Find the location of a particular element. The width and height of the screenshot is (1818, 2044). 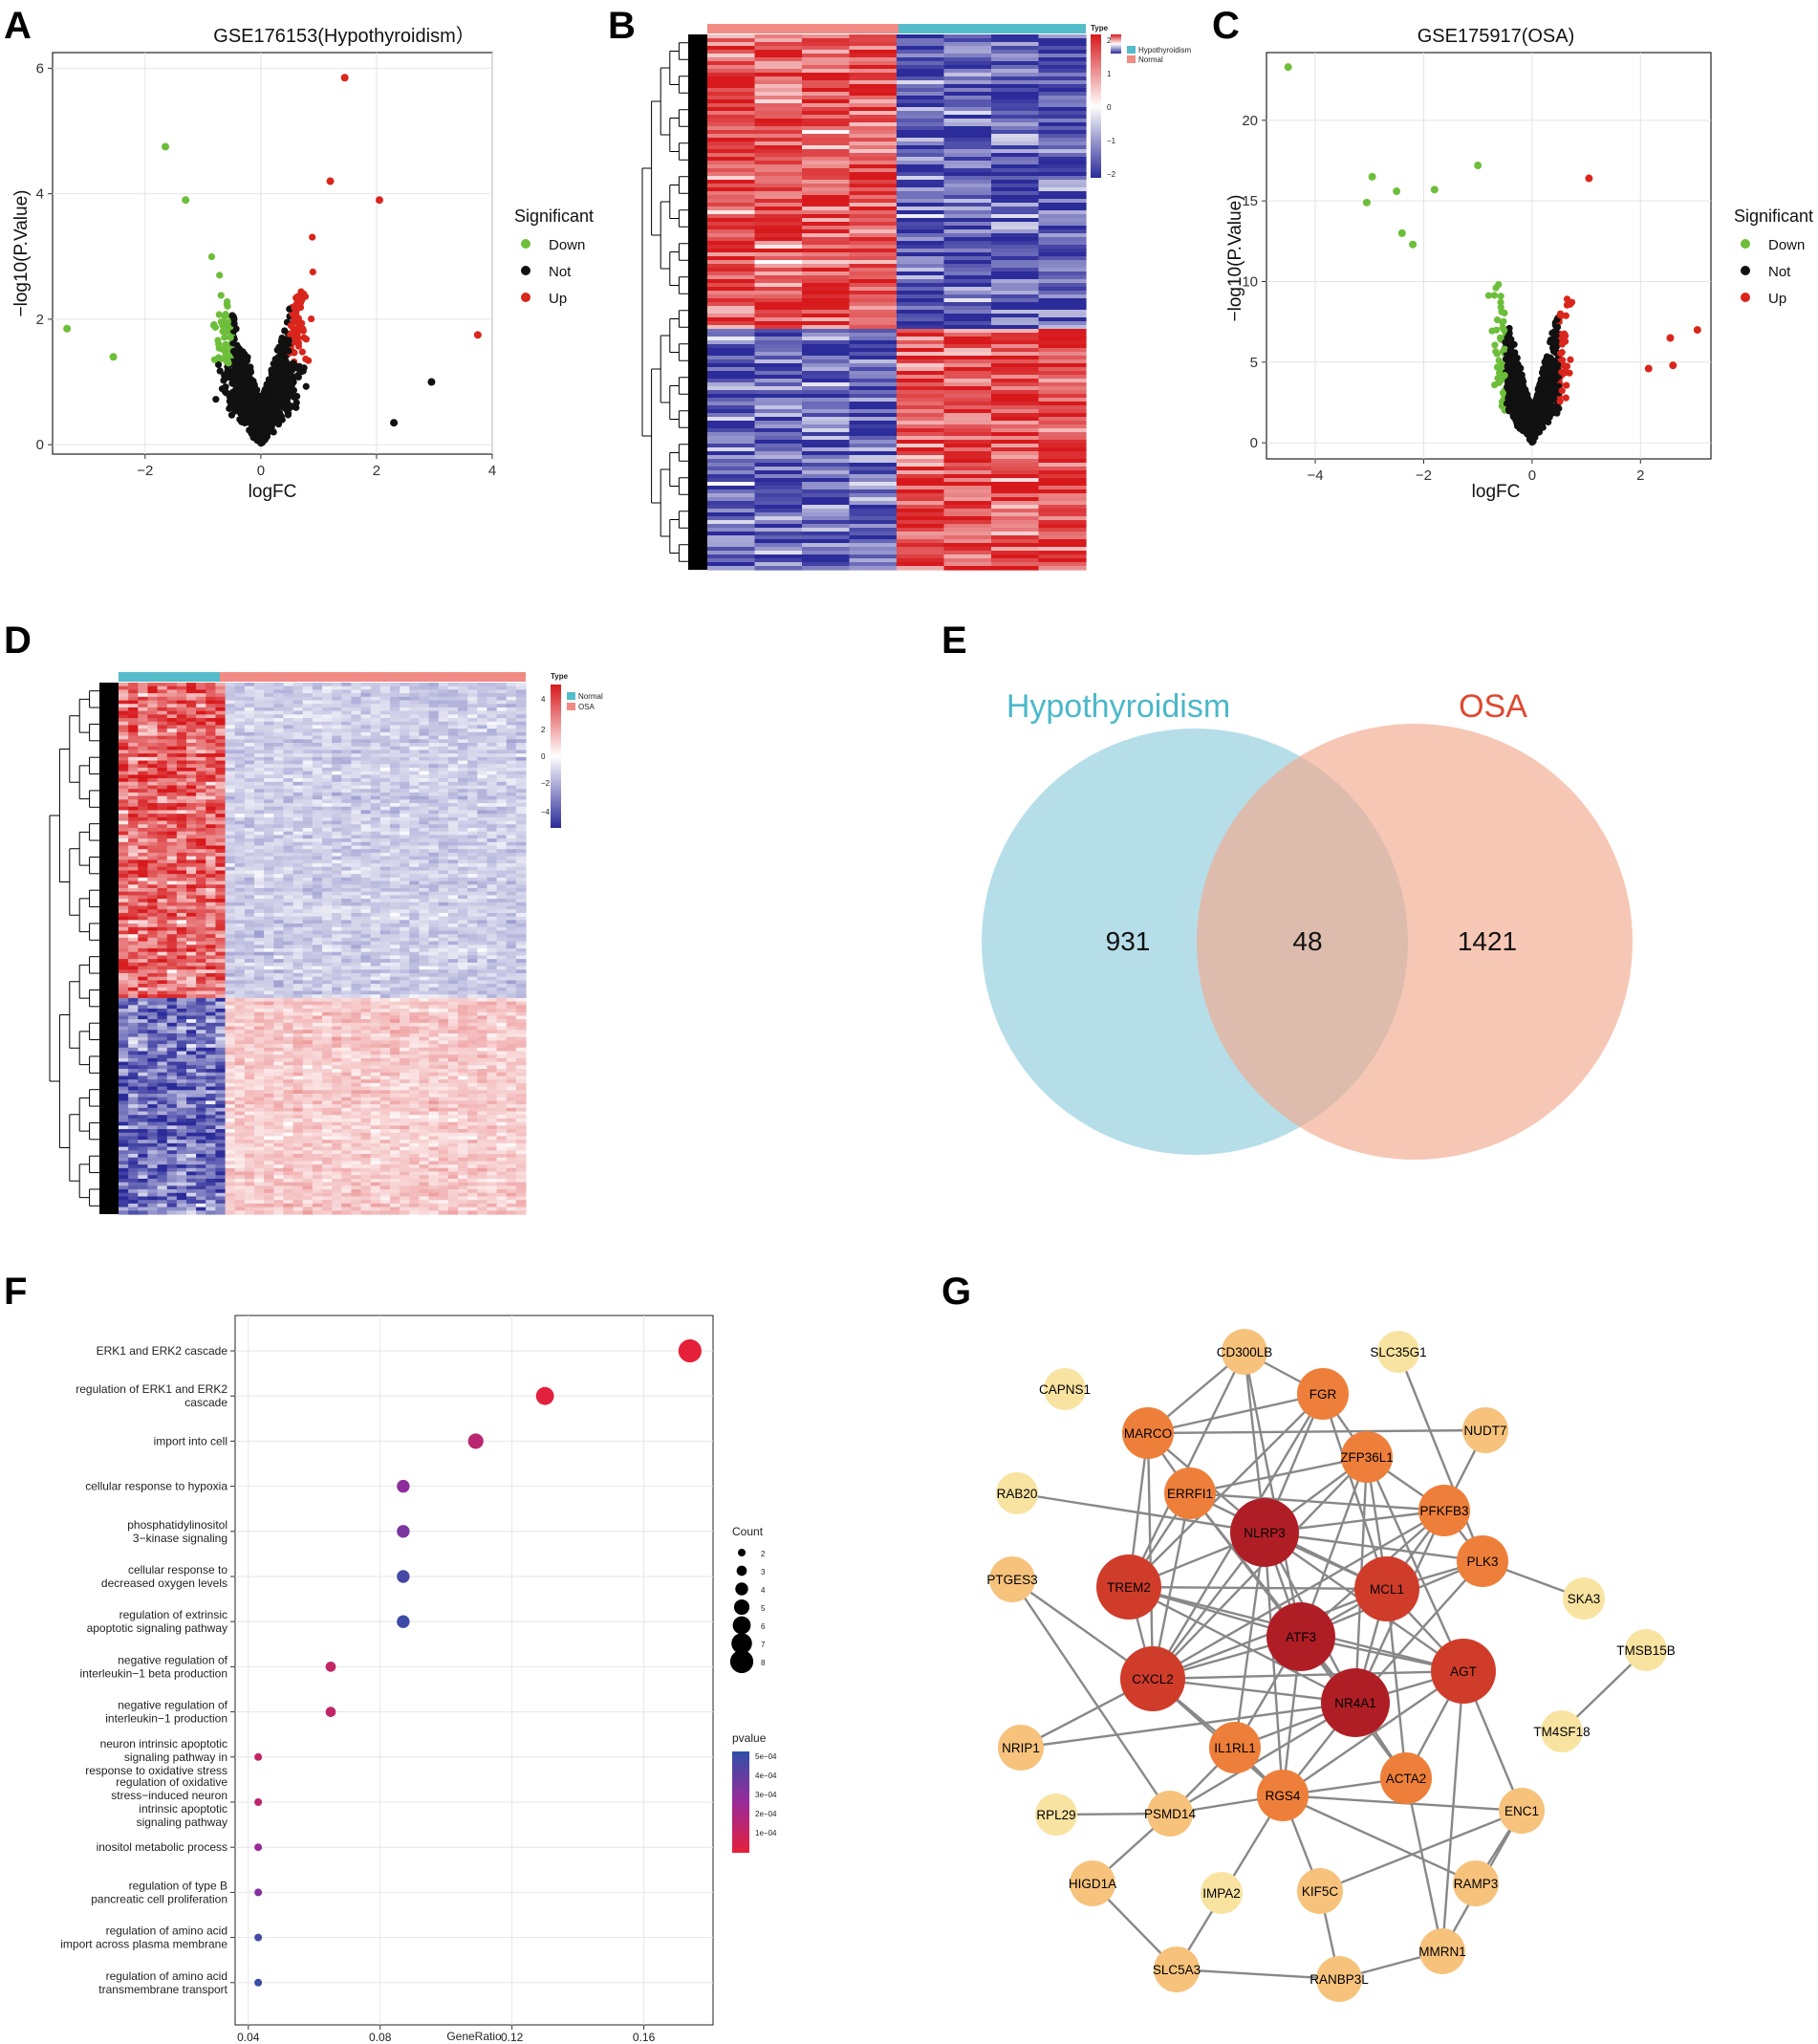

panel-b-legend: Type Hypothyroidism Normal 2 1 0 −1 −2 is located at coordinates (1141, 101).